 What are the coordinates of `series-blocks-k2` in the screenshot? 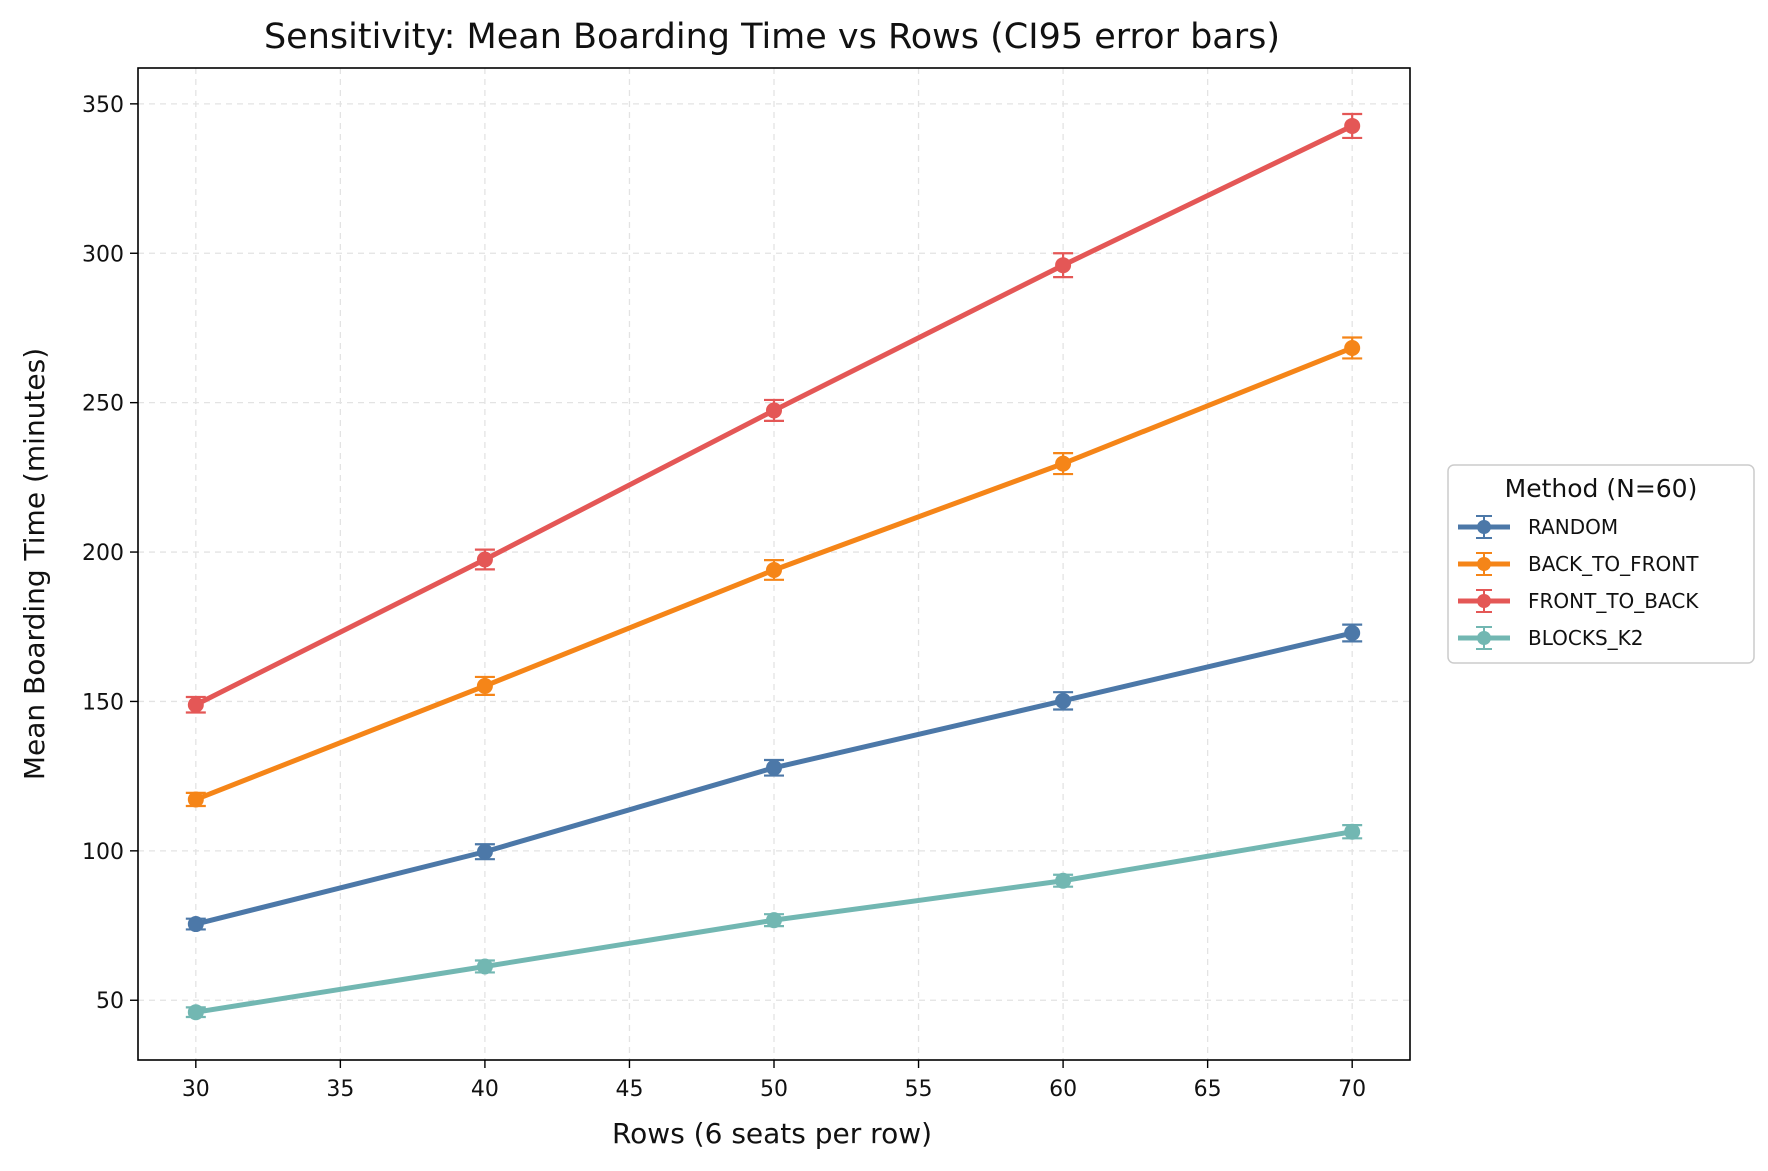 It's located at (774, 922).